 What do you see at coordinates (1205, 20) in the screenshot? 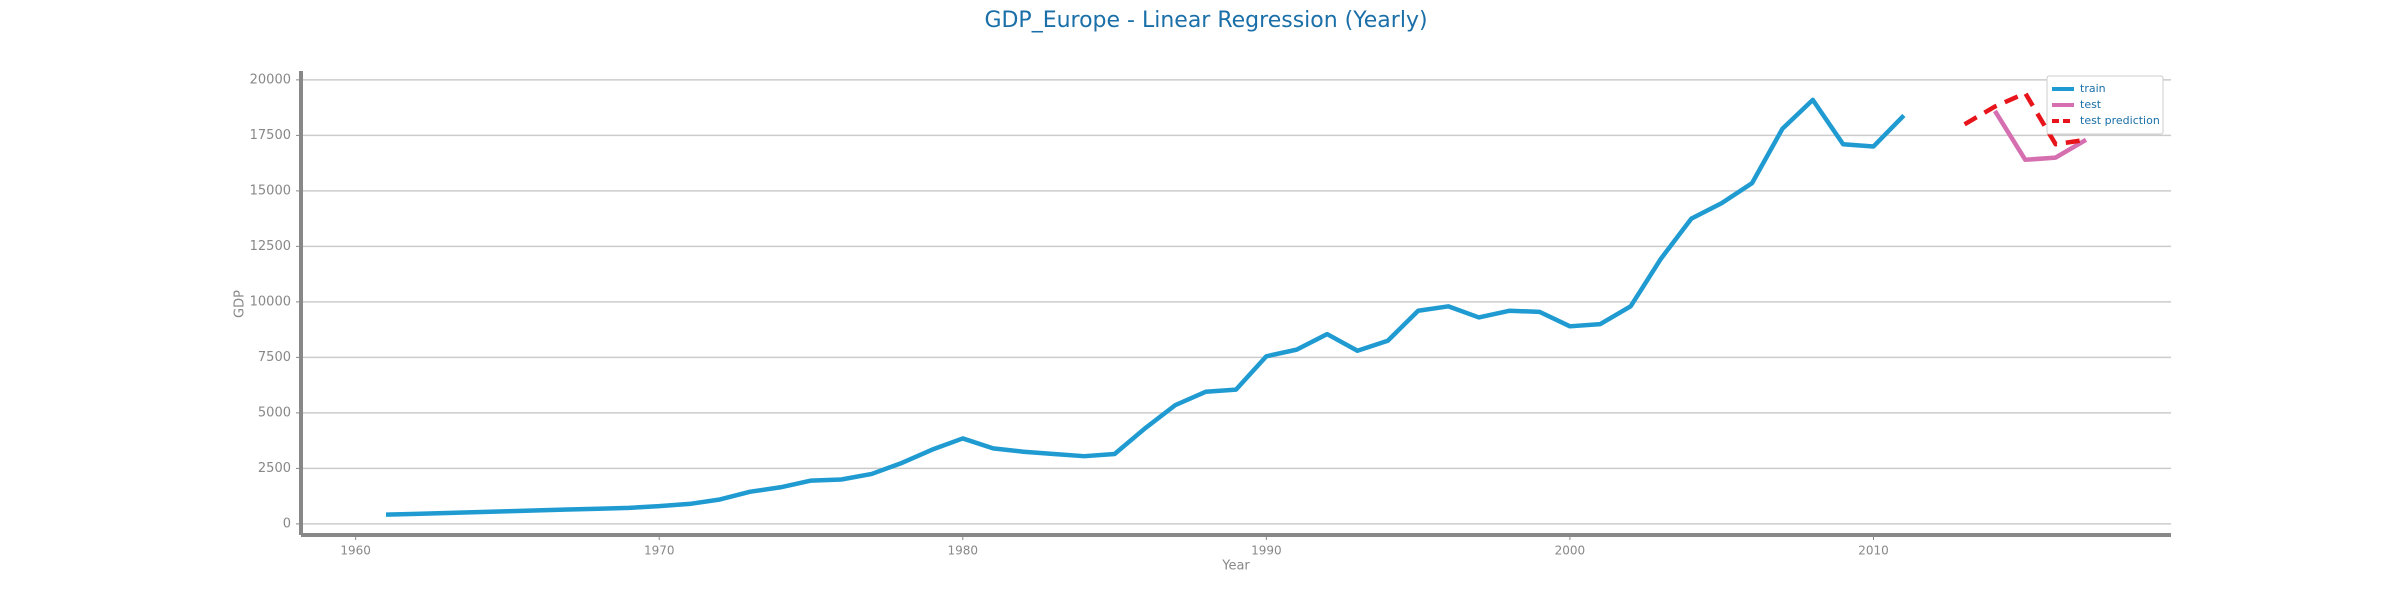
I see `chart-title: GDP_Europe - Linear Regression (Yearly)` at bounding box center [1205, 20].